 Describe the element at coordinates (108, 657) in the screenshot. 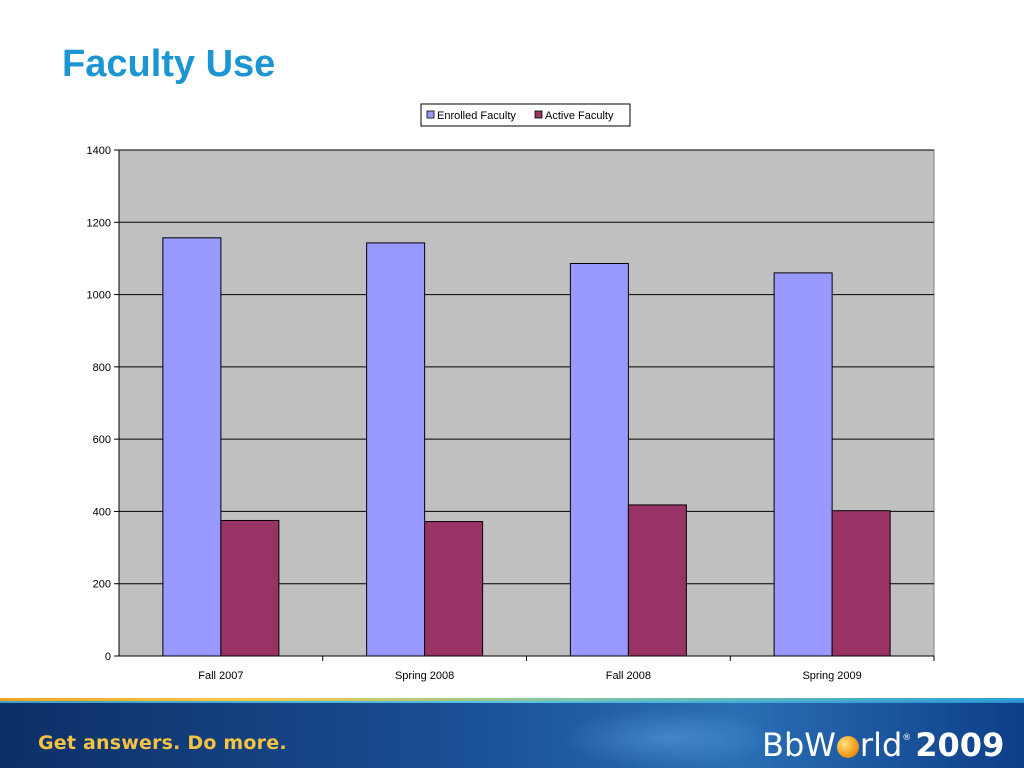

I see `y-tick-label: 0` at that location.